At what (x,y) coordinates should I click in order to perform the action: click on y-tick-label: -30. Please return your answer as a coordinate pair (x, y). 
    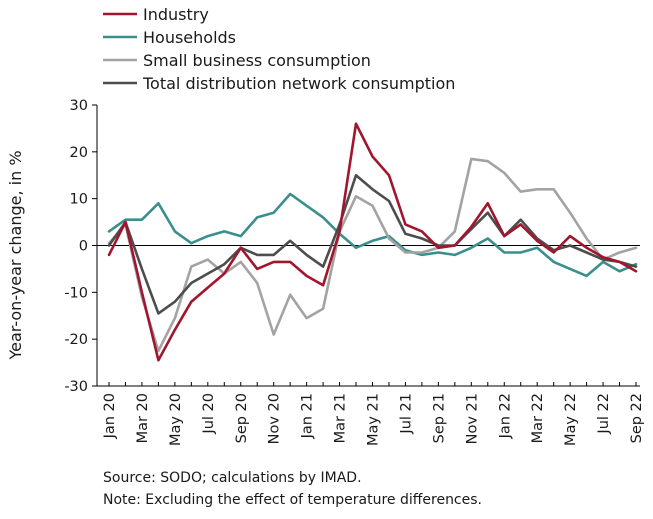
    Looking at the image, I should click on (76, 387).